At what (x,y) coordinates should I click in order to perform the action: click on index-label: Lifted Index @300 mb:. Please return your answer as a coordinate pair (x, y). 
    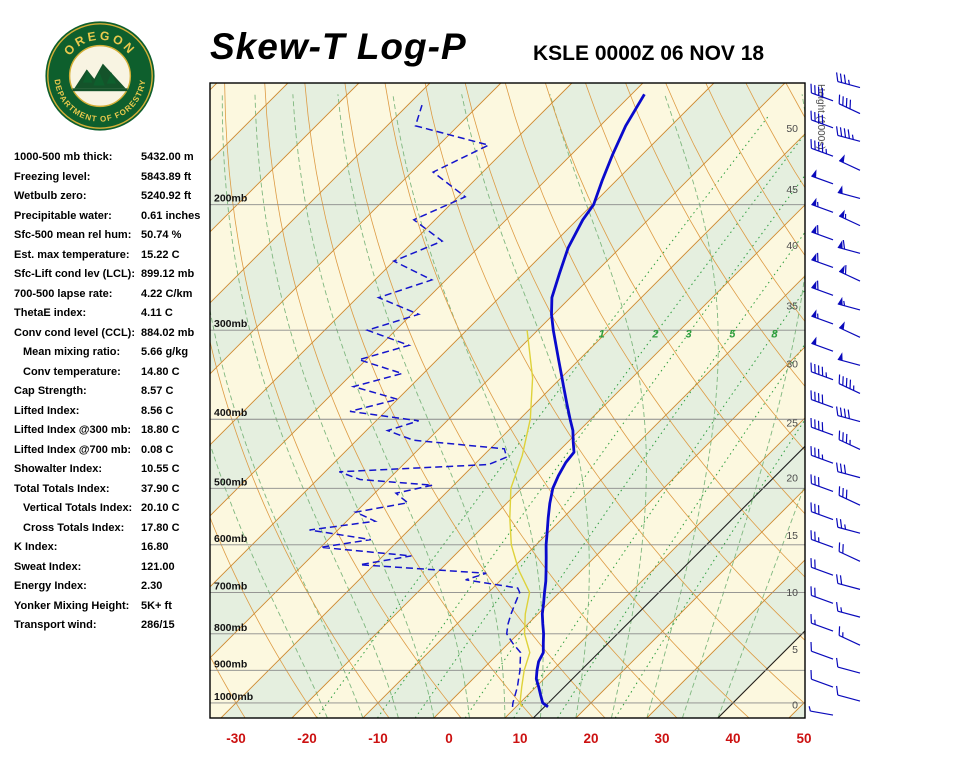
    Looking at the image, I should click on (73, 430).